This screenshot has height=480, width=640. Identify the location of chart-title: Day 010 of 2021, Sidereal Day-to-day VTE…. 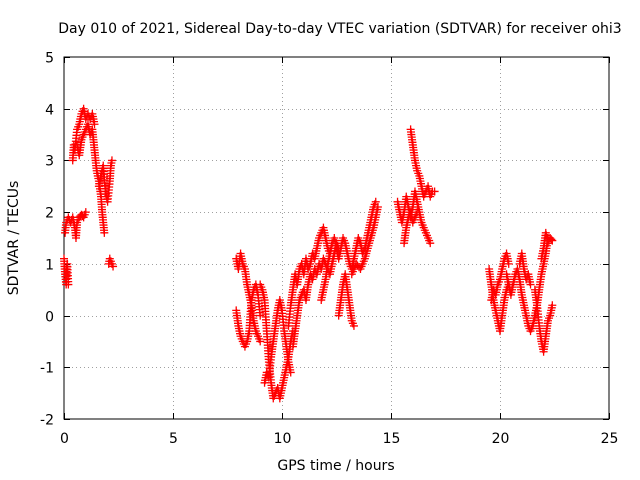
(339, 29).